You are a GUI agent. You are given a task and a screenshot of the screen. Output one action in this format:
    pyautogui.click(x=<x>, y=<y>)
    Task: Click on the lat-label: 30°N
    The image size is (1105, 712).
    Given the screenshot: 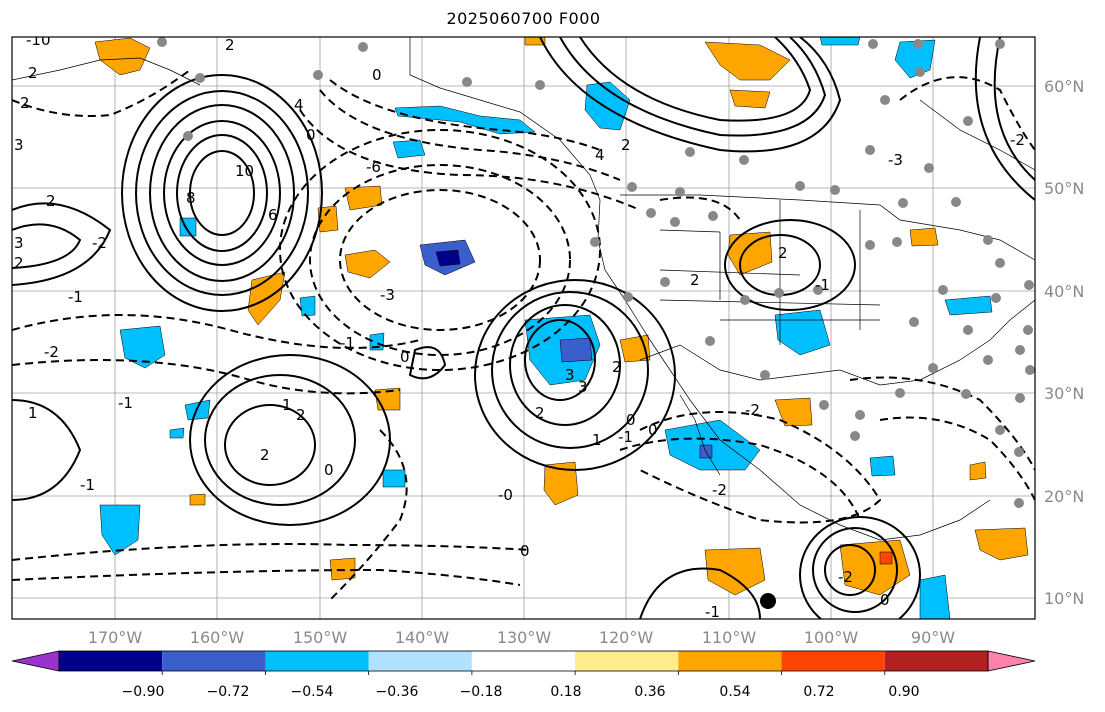 What is the action you would take?
    pyautogui.click(x=1064, y=393)
    